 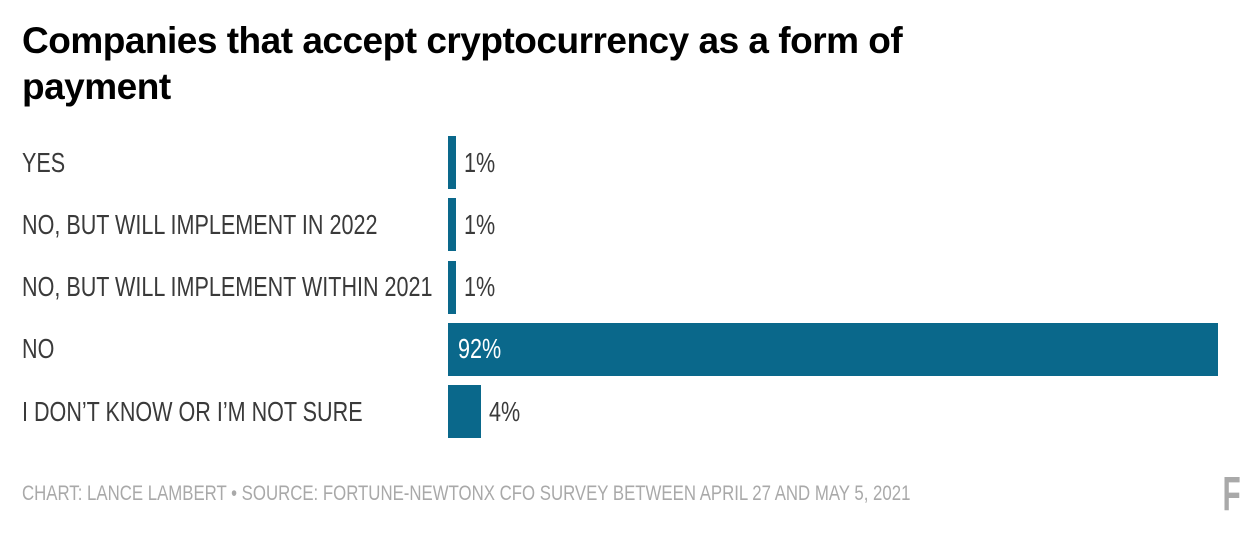 What do you see at coordinates (38, 349) in the screenshot?
I see `category-label-text: NO` at bounding box center [38, 349].